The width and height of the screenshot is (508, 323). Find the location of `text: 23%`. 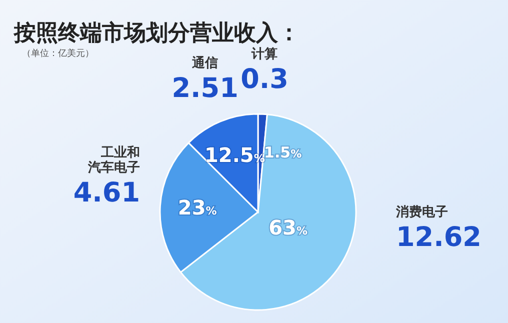

text: 23% is located at coordinates (197, 207).